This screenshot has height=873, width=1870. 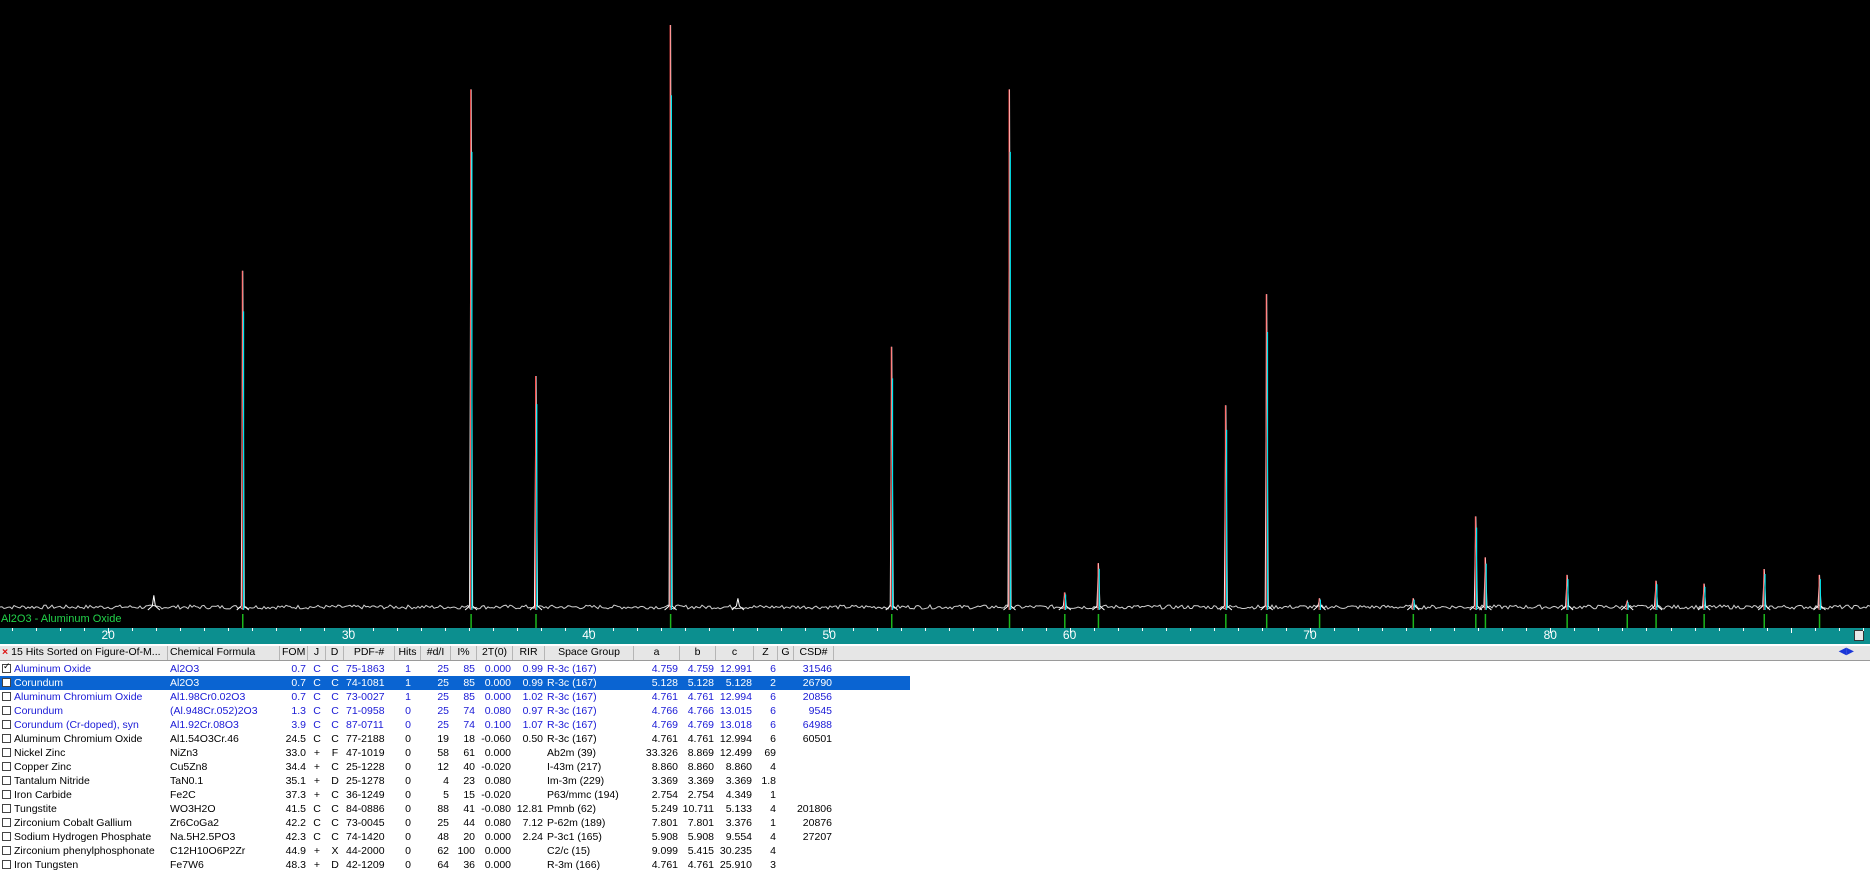 I want to click on cell: 2, so click(x=773, y=683).